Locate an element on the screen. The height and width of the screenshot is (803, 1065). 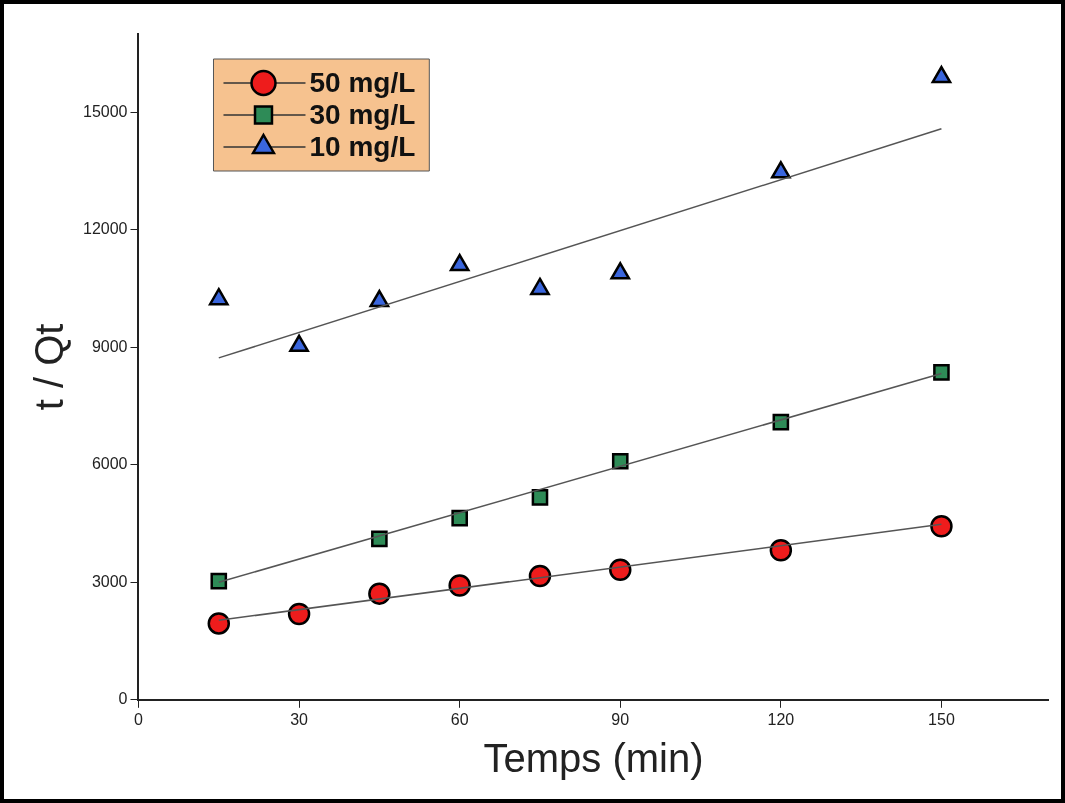
x-tick-label: 90 is located at coordinates (620, 719).